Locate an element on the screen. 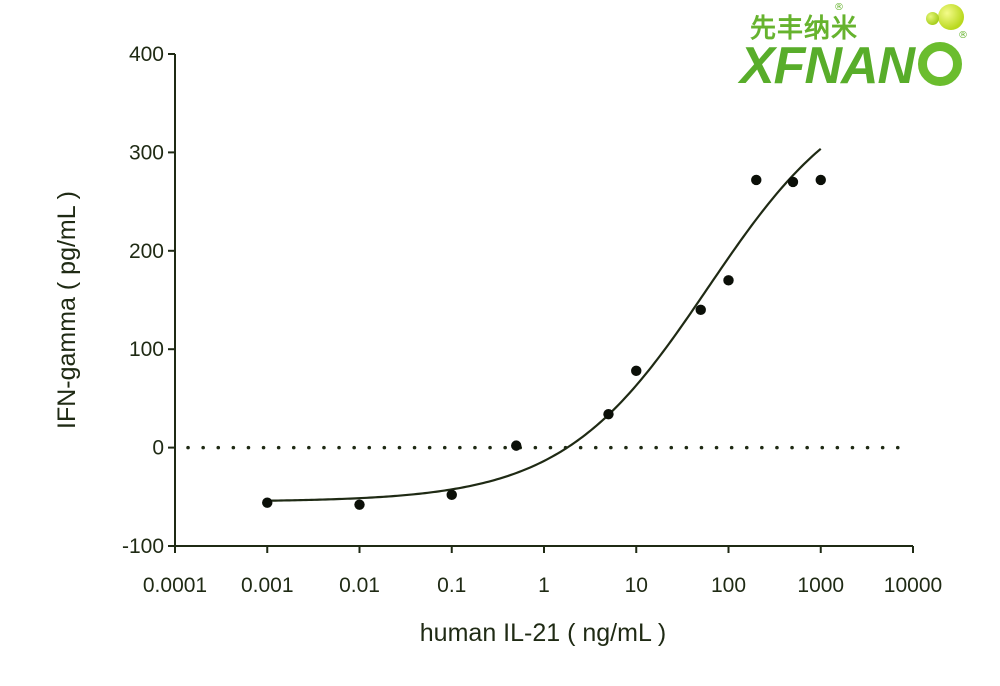 Image resolution: width=1000 pixels, height=686 pixels. y-tick-label: -100 is located at coordinates (143, 546).